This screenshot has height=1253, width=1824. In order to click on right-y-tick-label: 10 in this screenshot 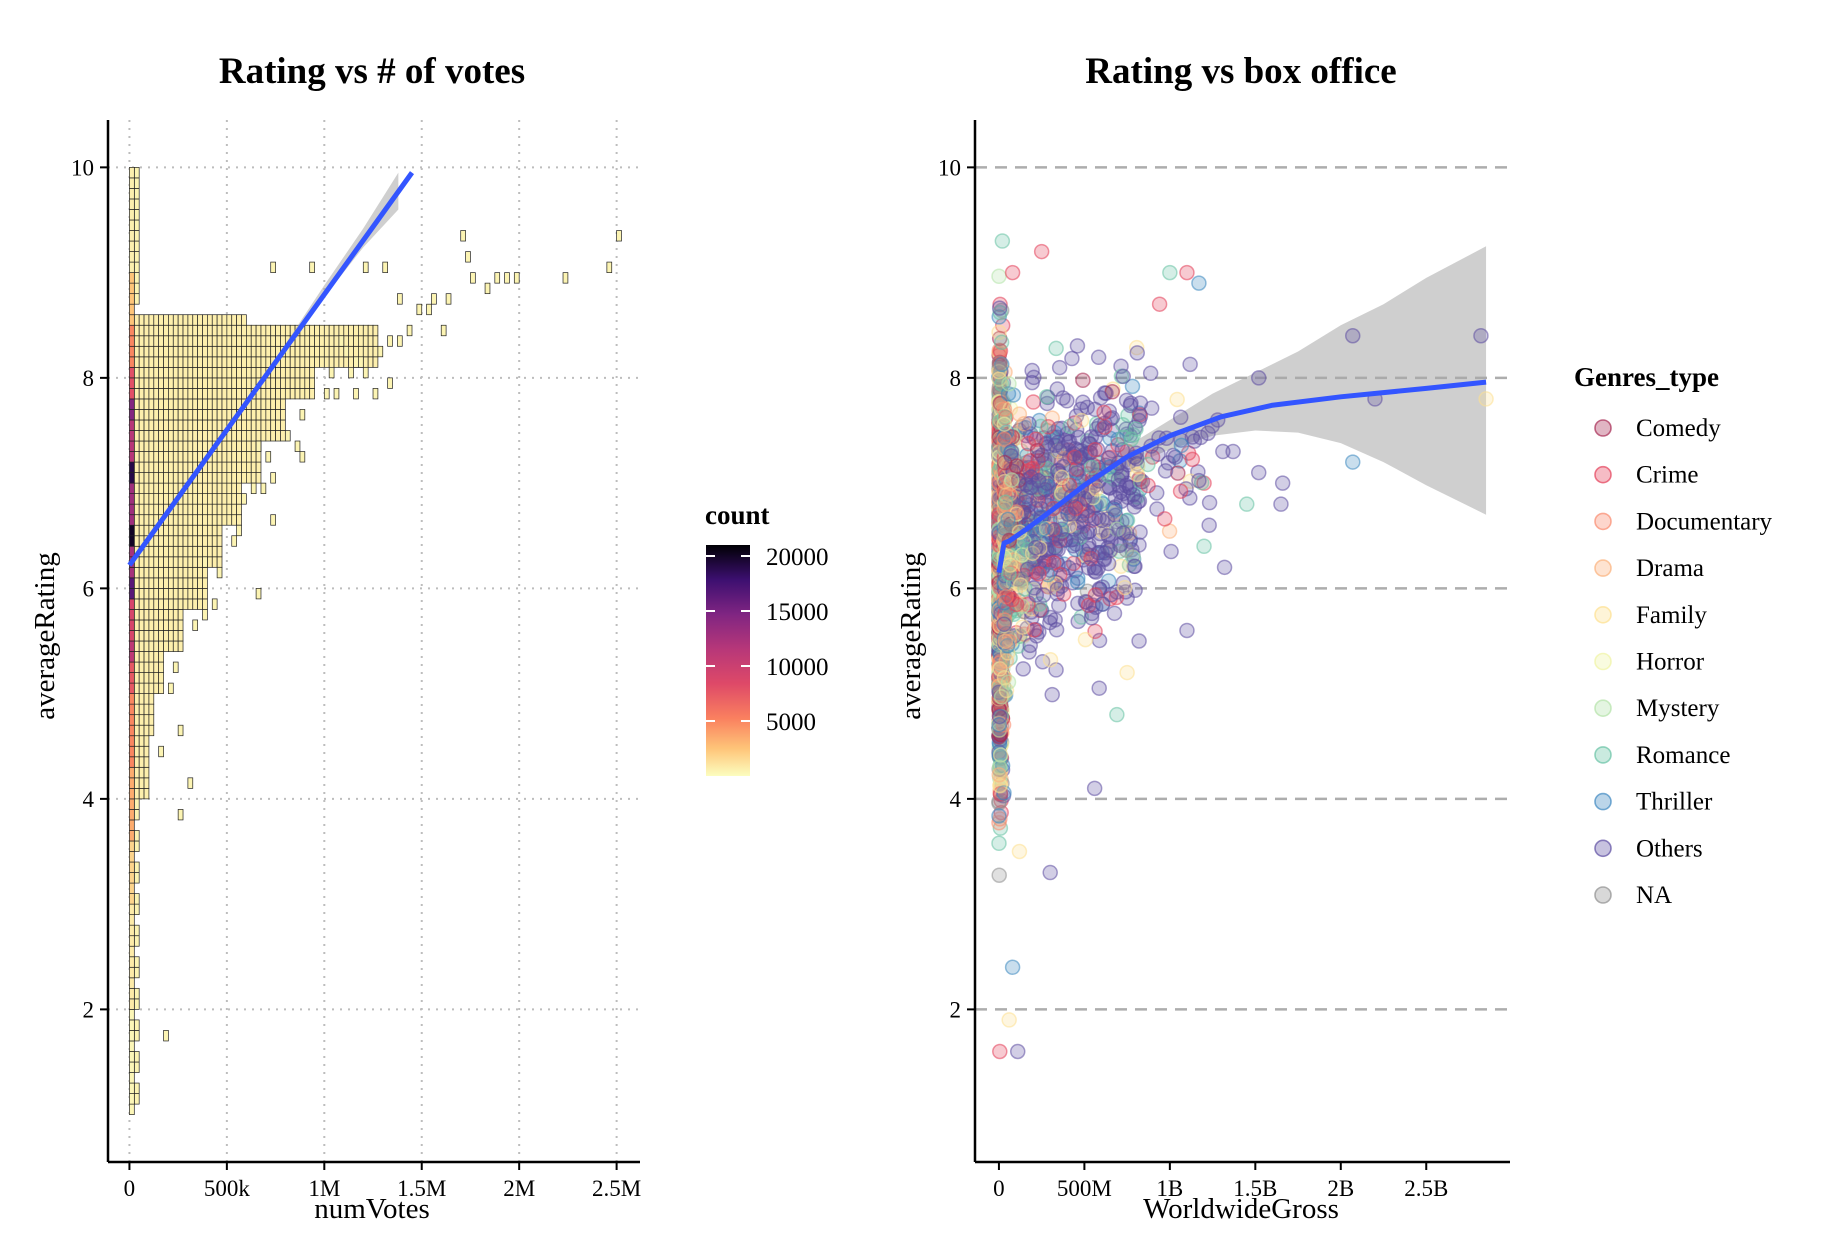, I will do `click(949, 167)`.